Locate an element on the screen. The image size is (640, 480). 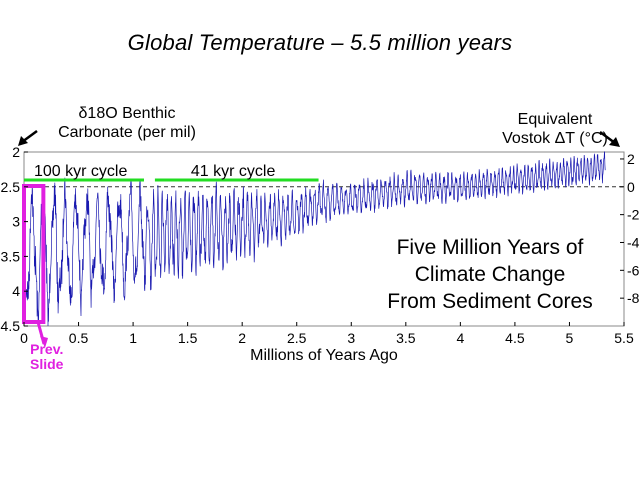
x-tick-label: 3 is located at coordinates (351, 338).